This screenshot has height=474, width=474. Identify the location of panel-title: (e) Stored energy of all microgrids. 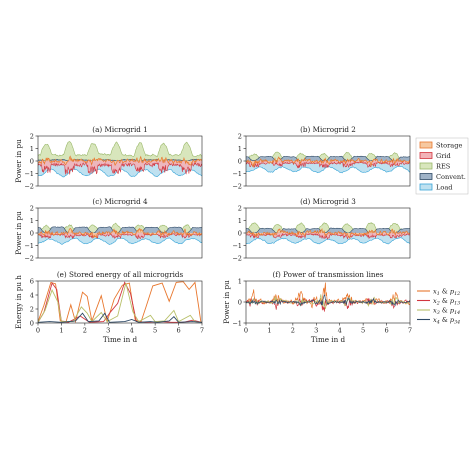
(120, 274).